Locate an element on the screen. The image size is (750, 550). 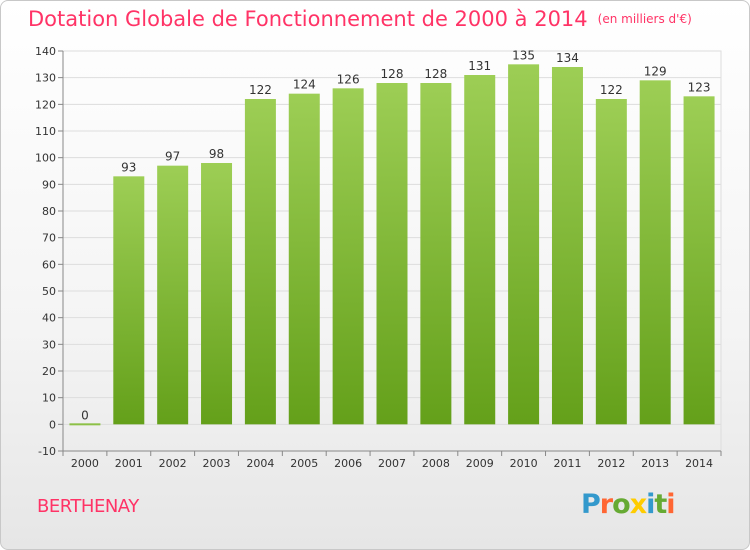
proxiti-logo: Proxiti is located at coordinates (628, 504).